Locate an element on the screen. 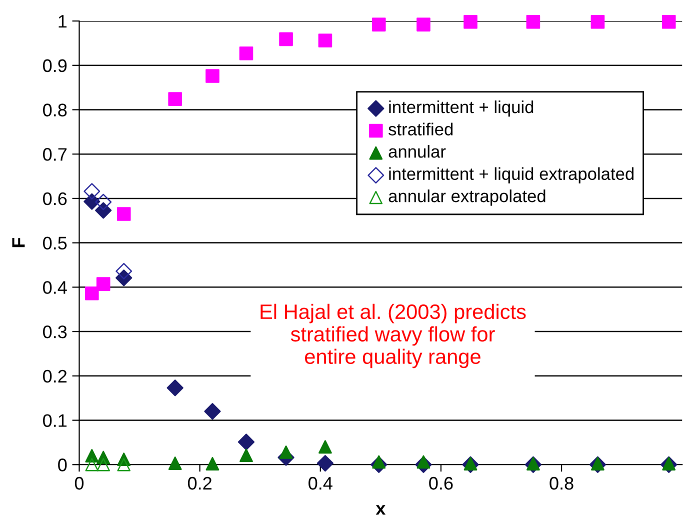 The image size is (689, 525). x-tick-label: 0 is located at coordinates (79, 483).